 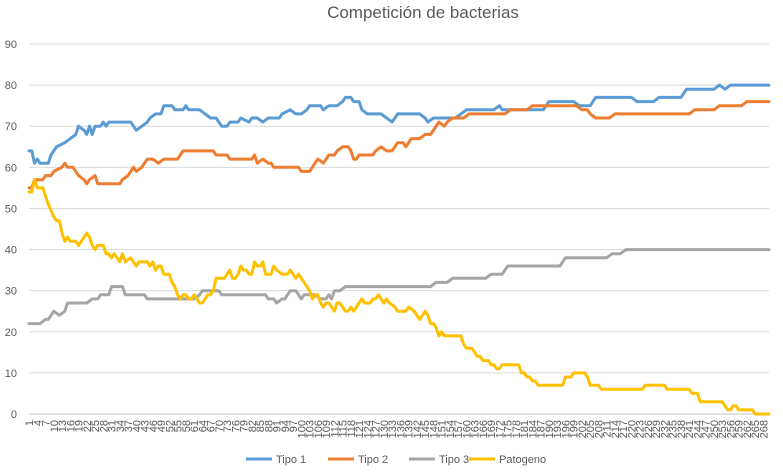 What do you see at coordinates (162, 426) in the screenshot?
I see `x-tick-label: 49` at bounding box center [162, 426].